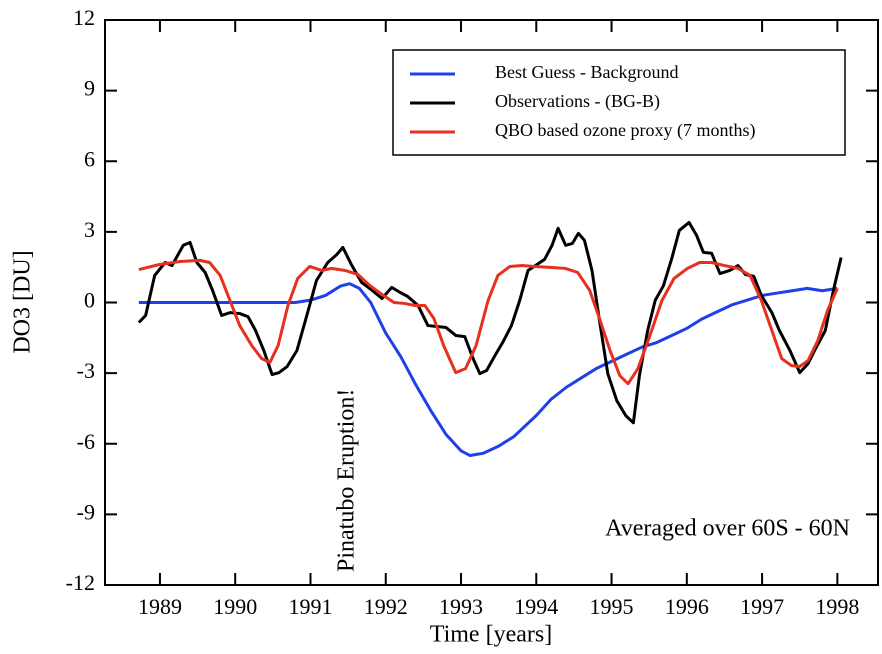  What do you see at coordinates (386, 606) in the screenshot?
I see `x-tick-label: 1992` at bounding box center [386, 606].